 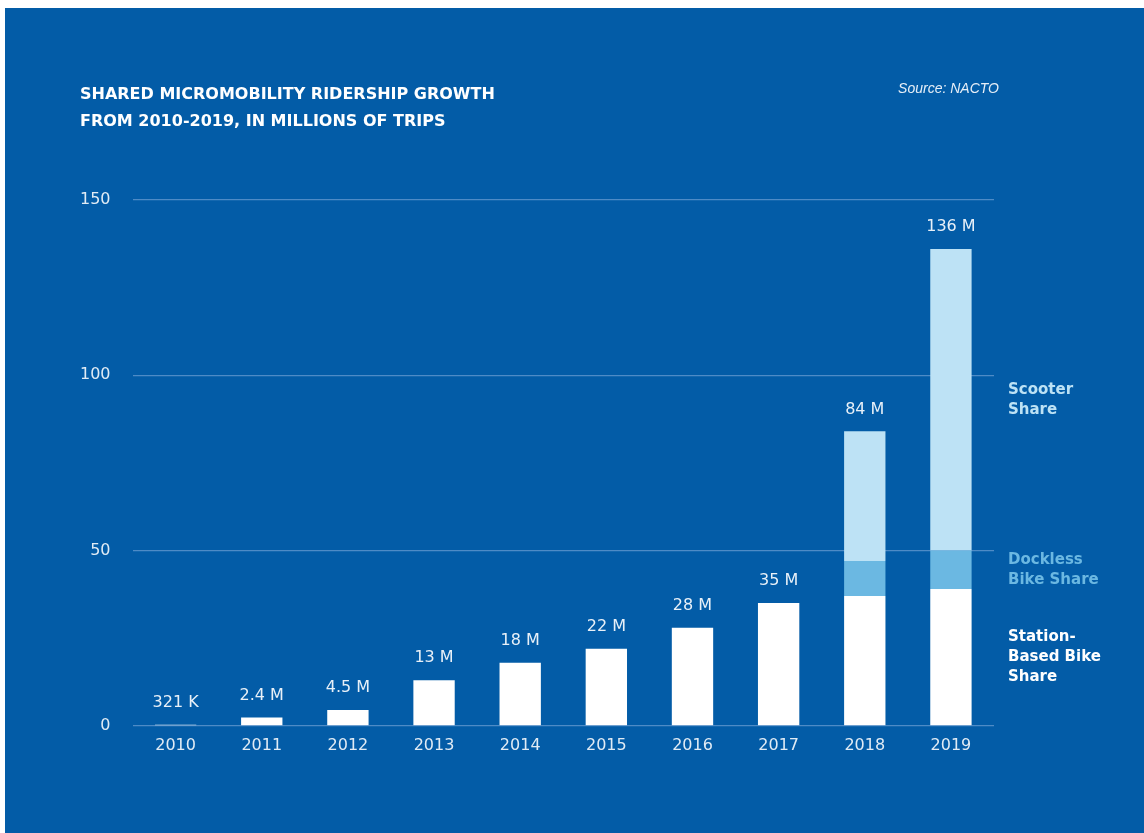 What do you see at coordinates (434, 657) in the screenshot?
I see `total-label: 13 M` at bounding box center [434, 657].